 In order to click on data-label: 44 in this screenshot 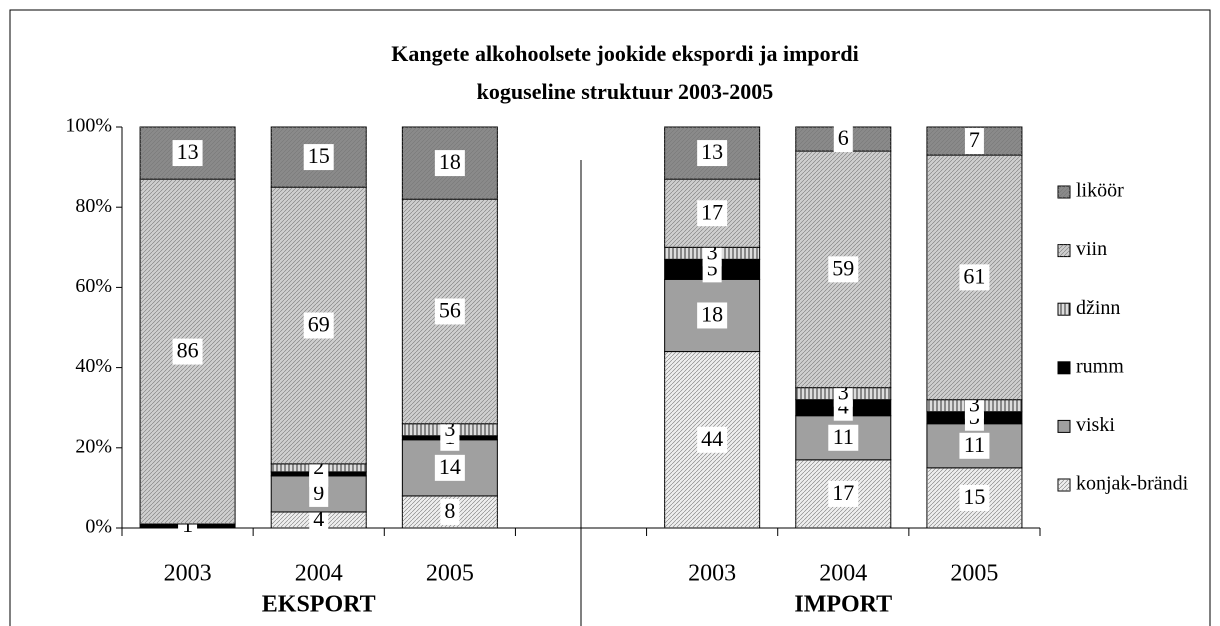, I will do `click(712, 438)`.